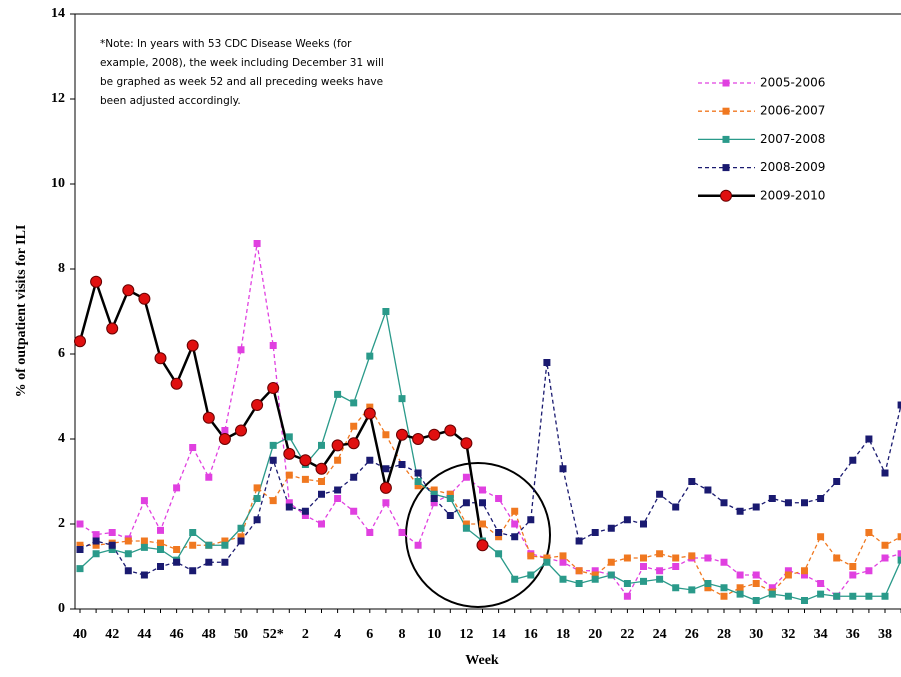  I want to click on x-tick-label: 46, so click(177, 634).